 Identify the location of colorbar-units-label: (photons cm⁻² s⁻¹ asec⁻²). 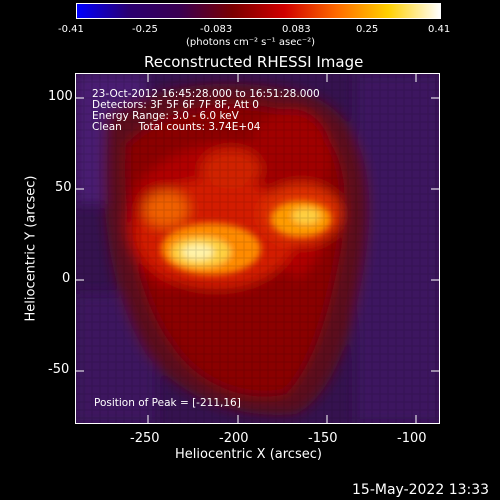
(251, 42).